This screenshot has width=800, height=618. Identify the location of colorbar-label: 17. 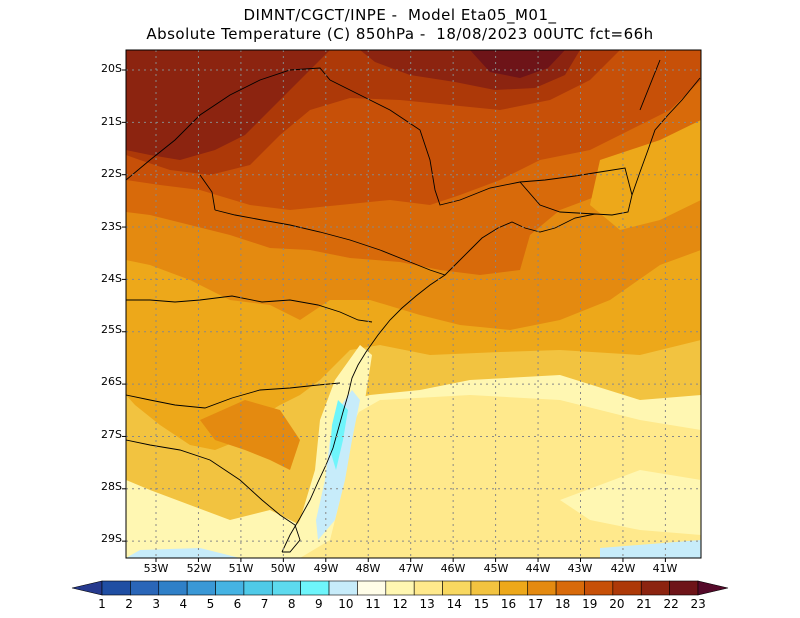
(535, 604).